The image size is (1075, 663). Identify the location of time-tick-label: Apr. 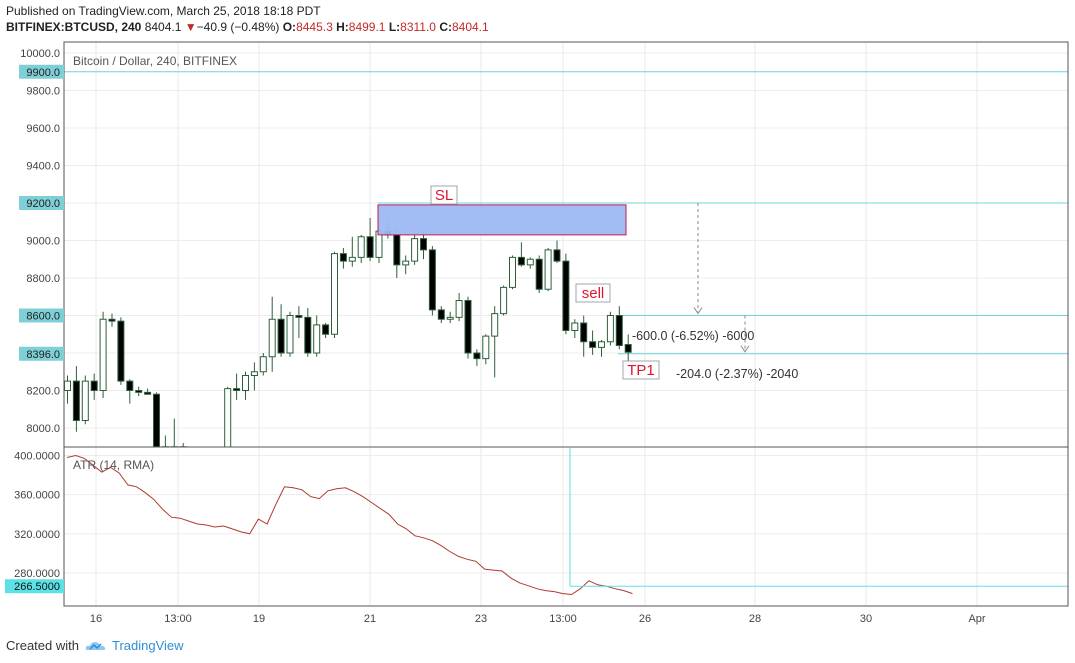
(976, 619).